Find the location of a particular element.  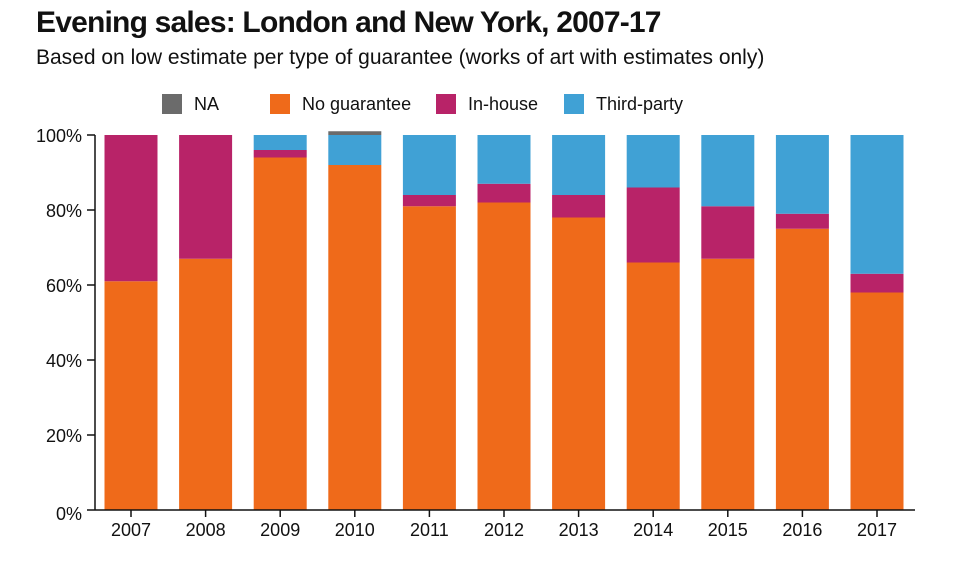

bar-no-guarantee-2009 is located at coordinates (280, 333).